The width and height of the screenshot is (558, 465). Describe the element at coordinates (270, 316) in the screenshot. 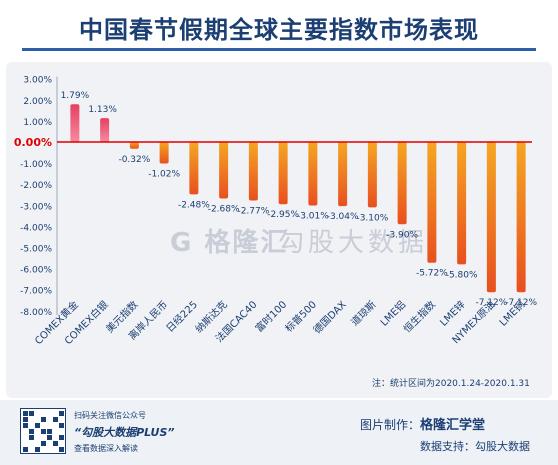

I see `x-tick-label: 富时100` at that location.